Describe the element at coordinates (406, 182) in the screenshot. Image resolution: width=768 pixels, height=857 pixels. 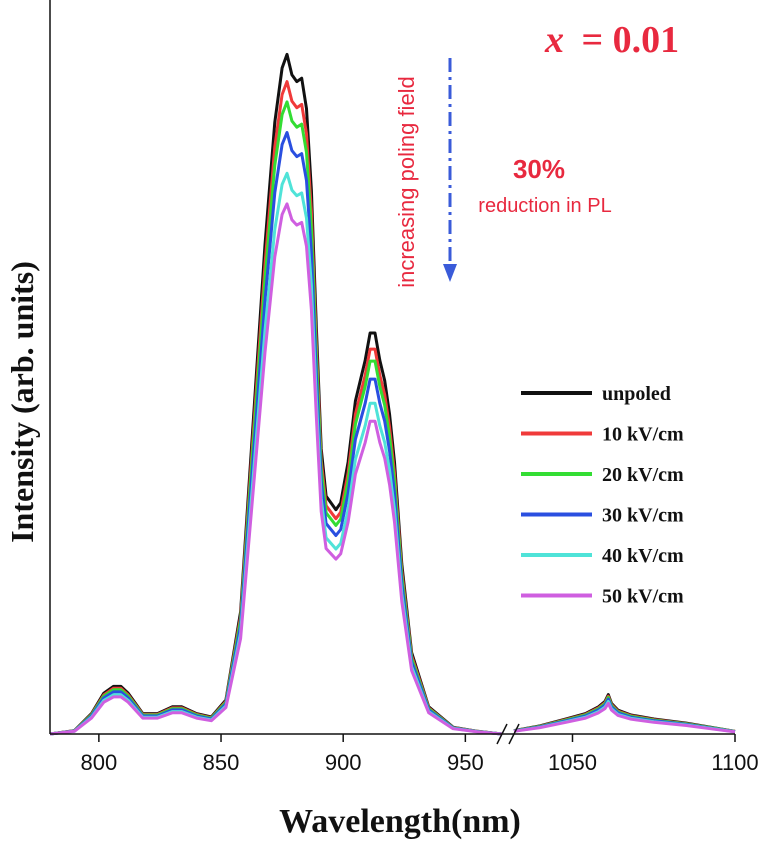
I see `poling-field-label: increasing poling field` at that location.